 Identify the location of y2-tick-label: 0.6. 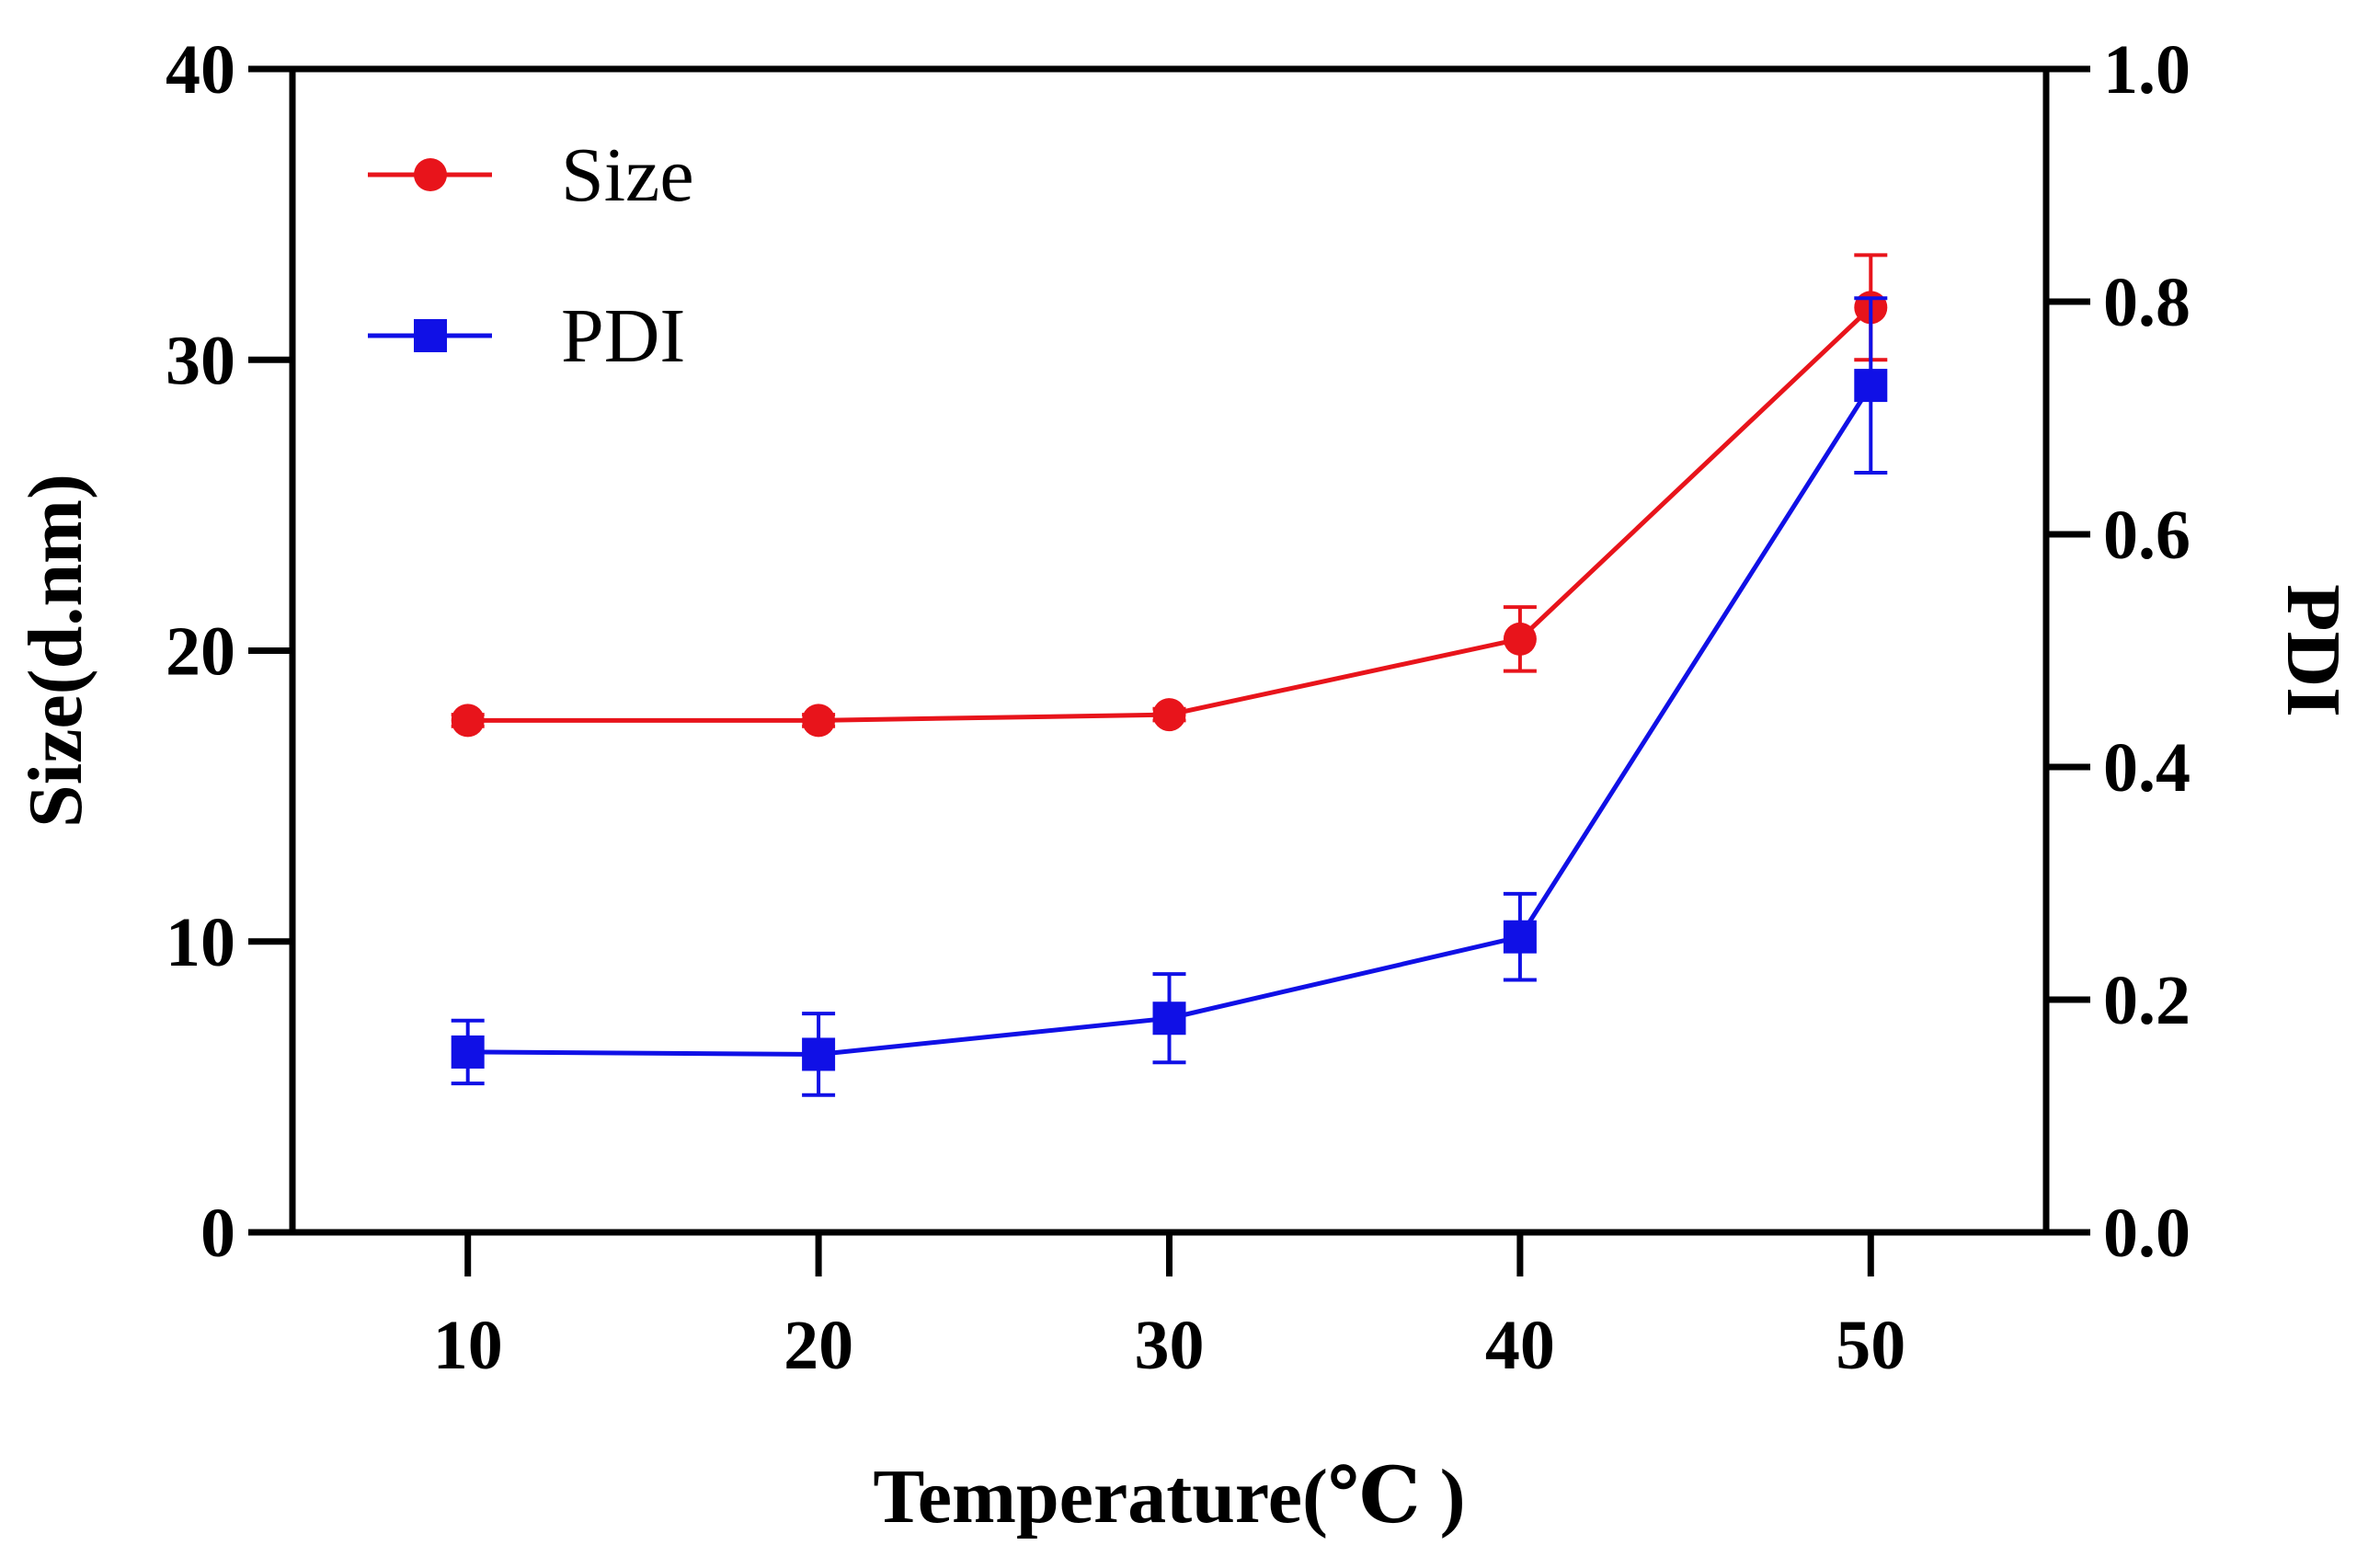
(2147, 535).